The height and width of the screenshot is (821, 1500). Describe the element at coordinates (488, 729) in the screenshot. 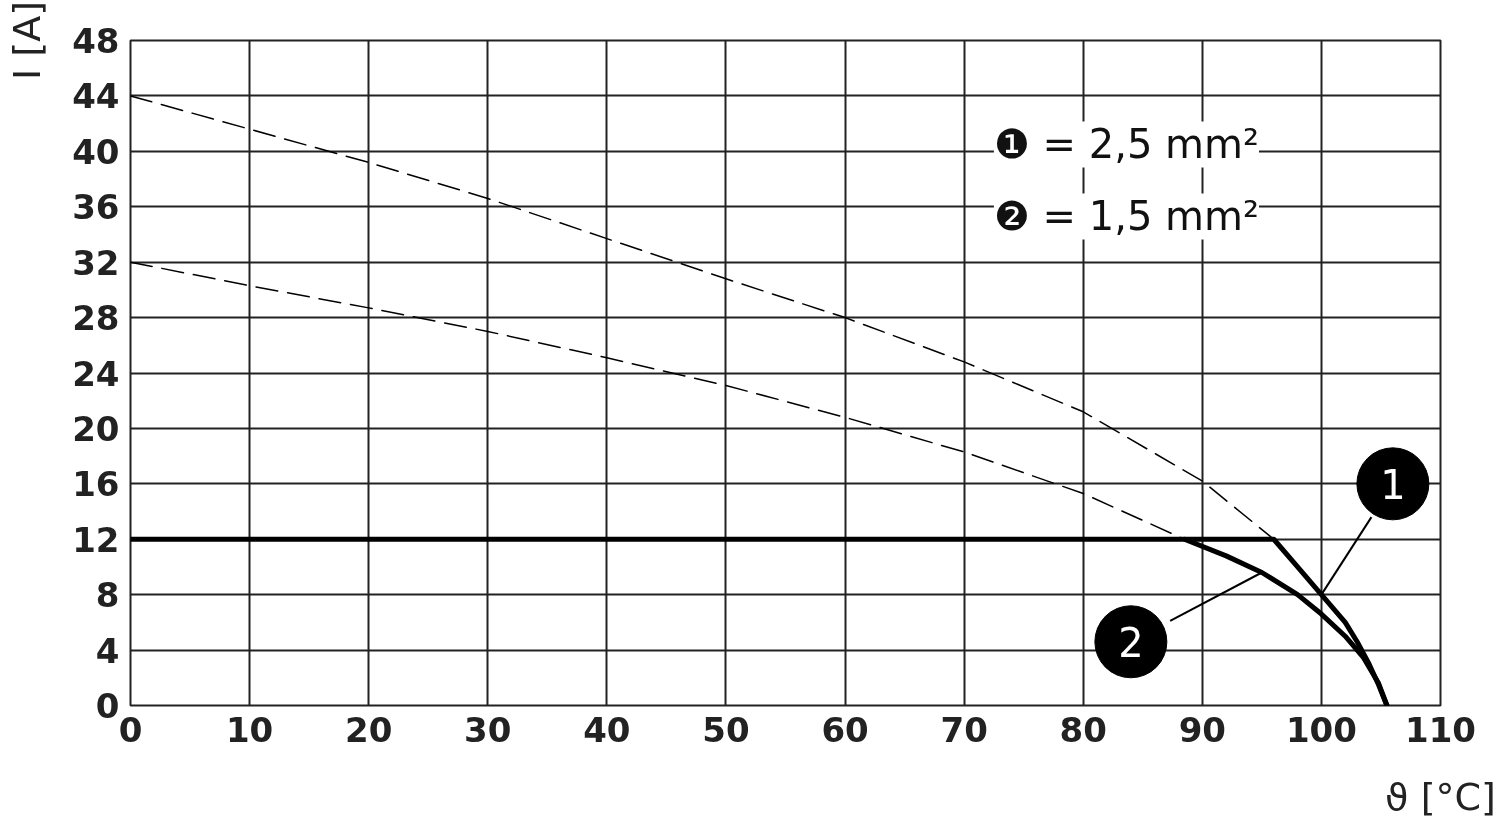

I see `x-tick-label: 30` at that location.